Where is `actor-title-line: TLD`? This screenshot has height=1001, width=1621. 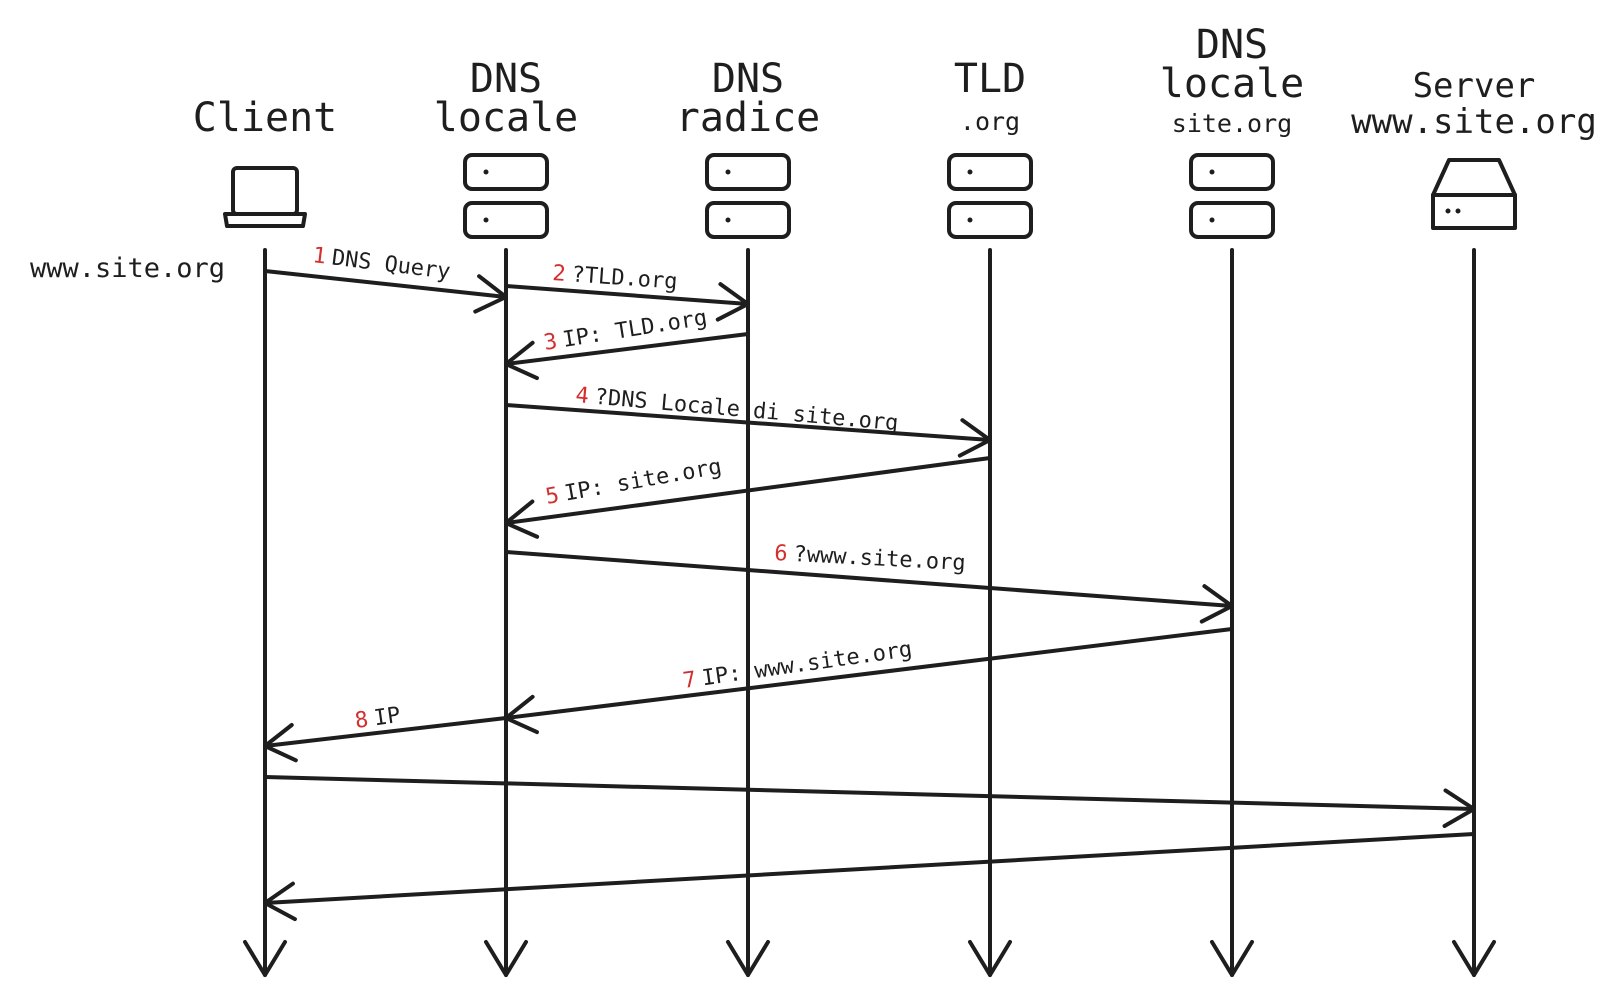
actor-title-line: TLD is located at coordinates (990, 79).